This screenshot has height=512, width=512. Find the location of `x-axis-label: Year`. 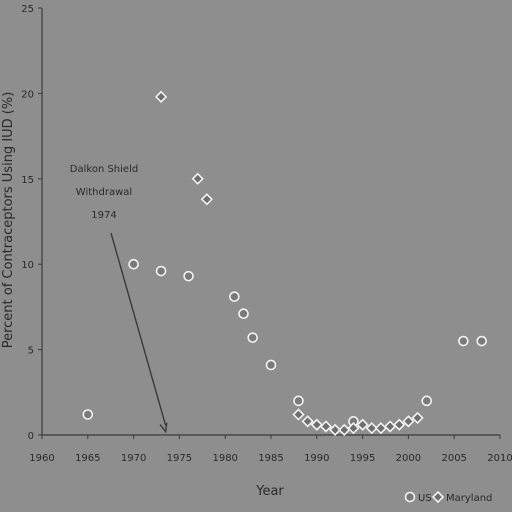

x-axis-label: Year is located at coordinates (269, 491).